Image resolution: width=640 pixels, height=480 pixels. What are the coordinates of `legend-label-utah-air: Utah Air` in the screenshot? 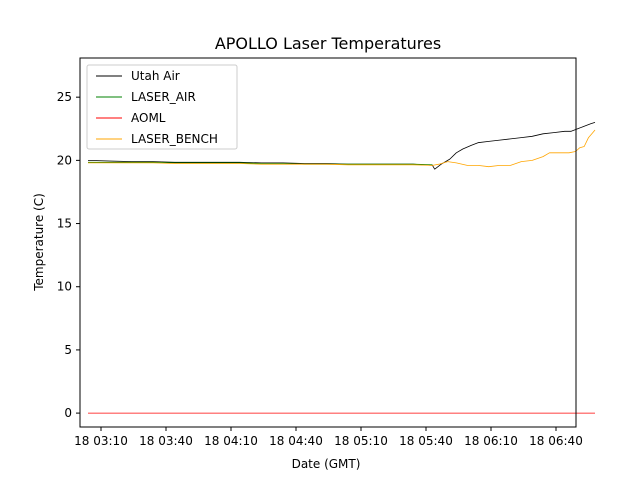 It's located at (155, 76).